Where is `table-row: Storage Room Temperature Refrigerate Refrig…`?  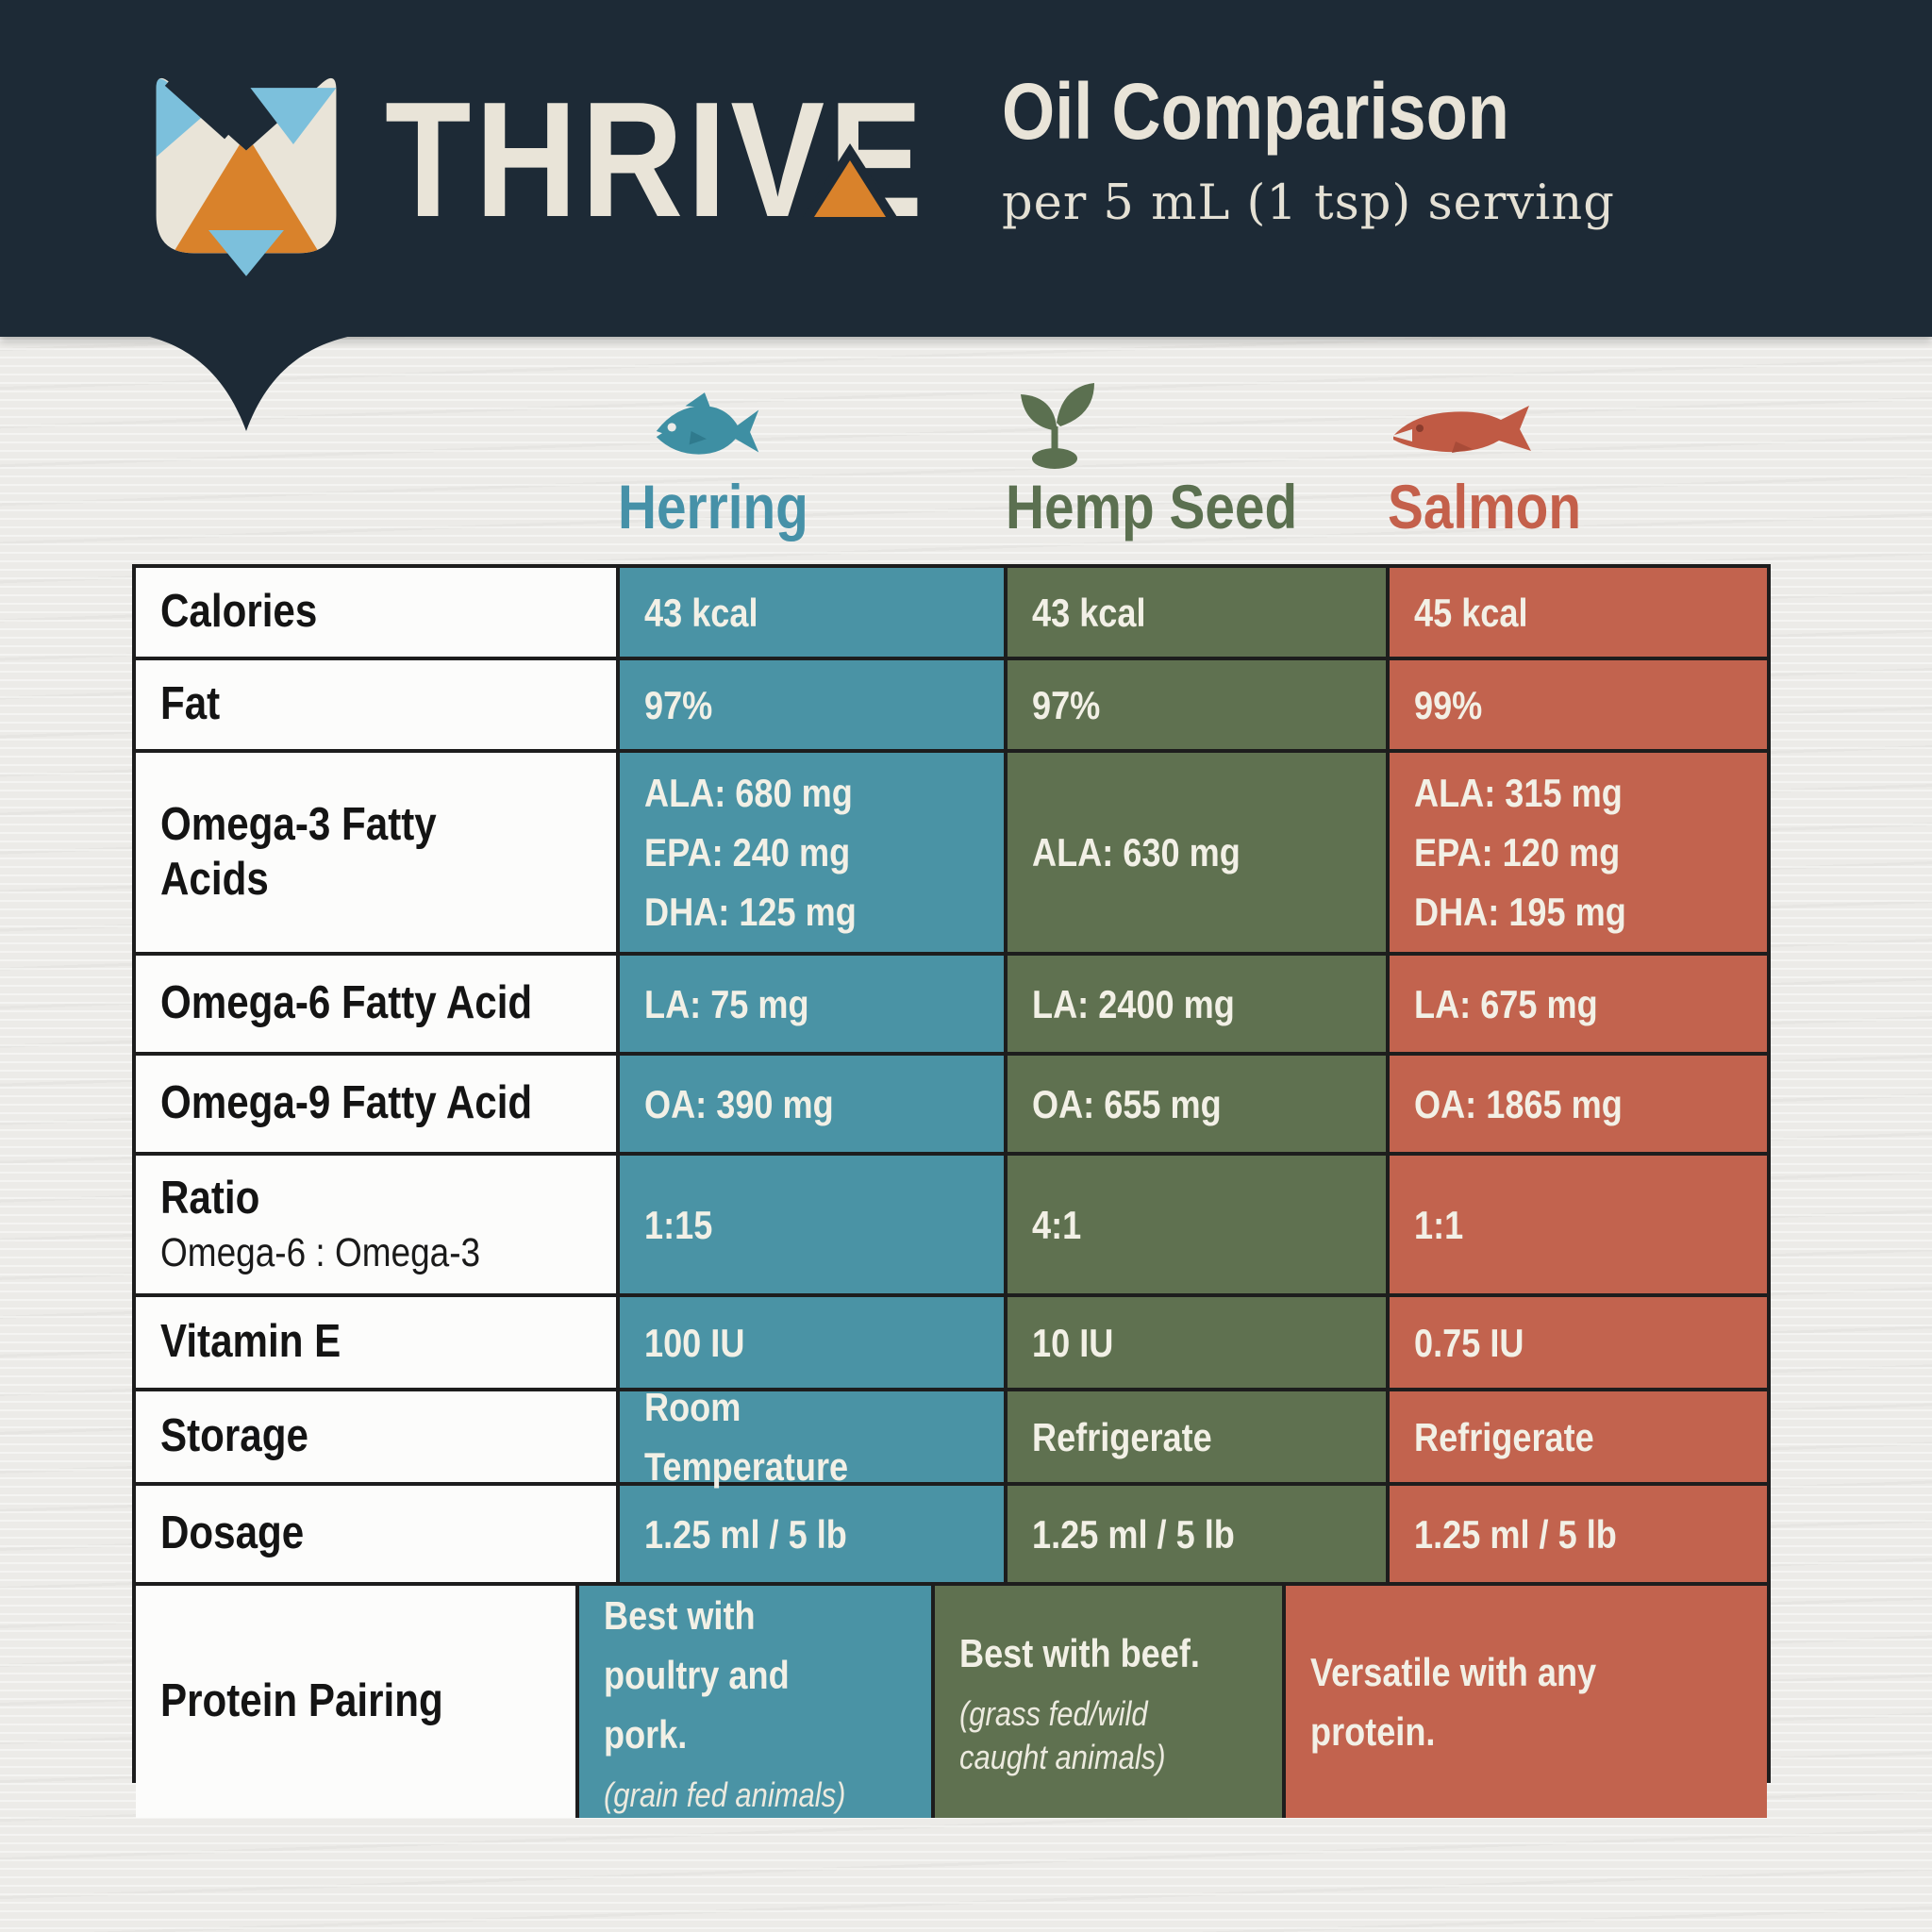
table-row: Storage Room Temperature Refrigerate Refrig… is located at coordinates (952, 1437).